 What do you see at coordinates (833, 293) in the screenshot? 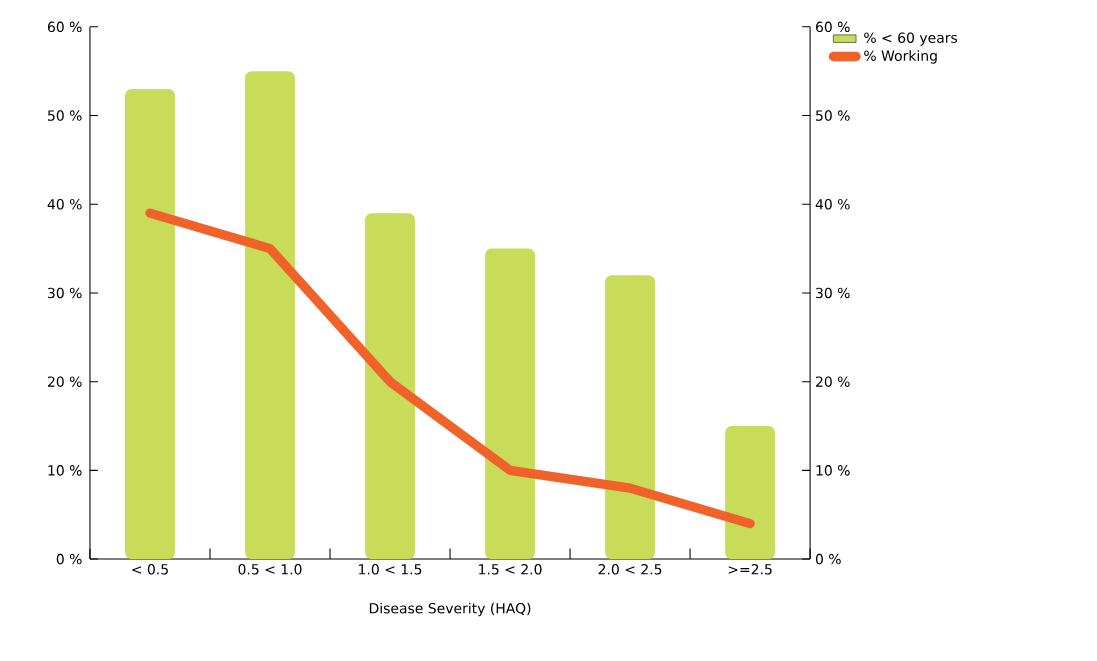
I see `y-tick-label: 30 %` at bounding box center [833, 293].